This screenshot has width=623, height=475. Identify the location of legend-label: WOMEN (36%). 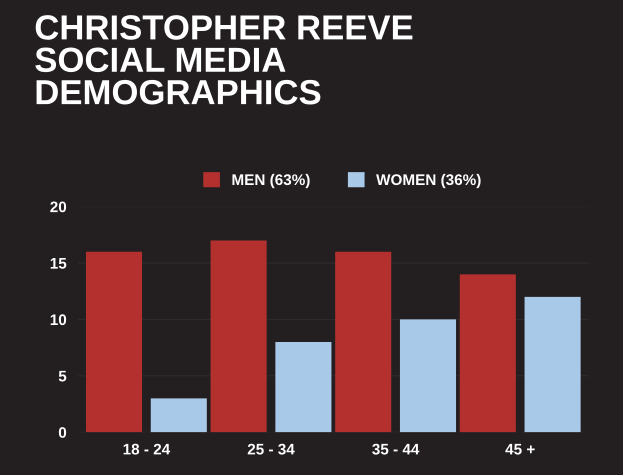
(428, 181).